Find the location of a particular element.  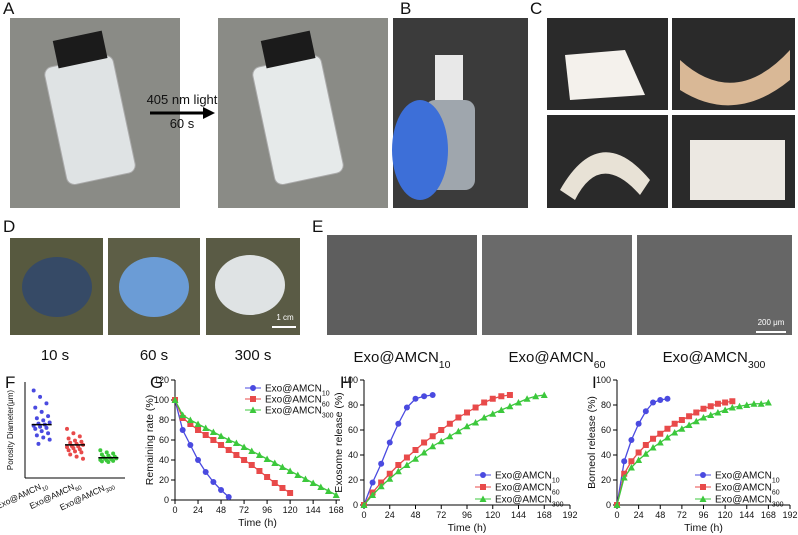

patch is located at coordinates (605, 75).